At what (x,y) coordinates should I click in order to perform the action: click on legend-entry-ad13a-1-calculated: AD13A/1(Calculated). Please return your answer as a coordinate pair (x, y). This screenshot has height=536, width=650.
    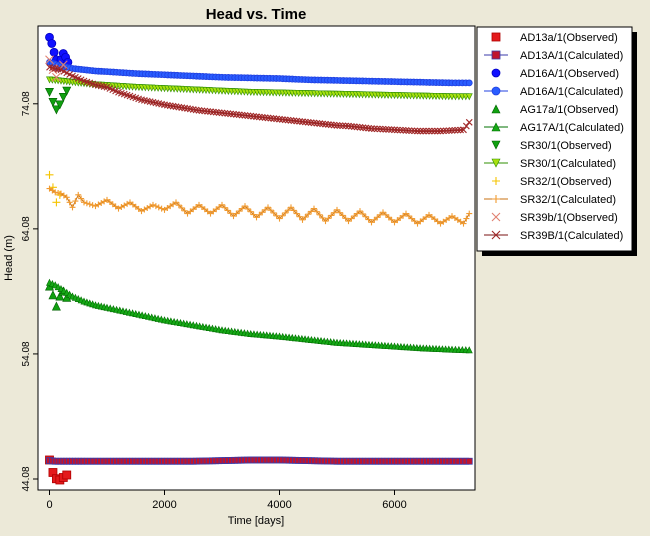
    Looking at the image, I should click on (553, 56).